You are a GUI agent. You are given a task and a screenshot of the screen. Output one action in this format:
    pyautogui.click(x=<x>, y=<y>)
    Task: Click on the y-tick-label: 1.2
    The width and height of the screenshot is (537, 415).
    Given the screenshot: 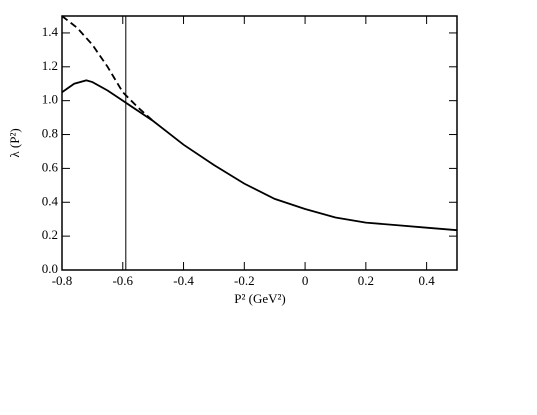 What is the action you would take?
    pyautogui.click(x=50, y=65)
    